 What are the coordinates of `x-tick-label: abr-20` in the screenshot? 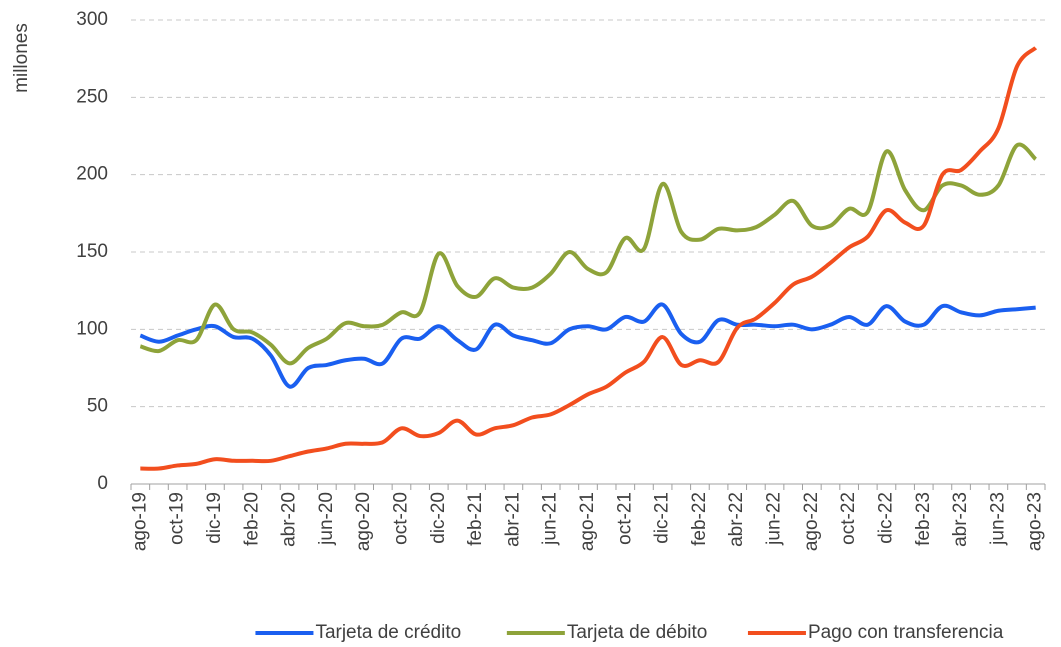 It's located at (289, 519).